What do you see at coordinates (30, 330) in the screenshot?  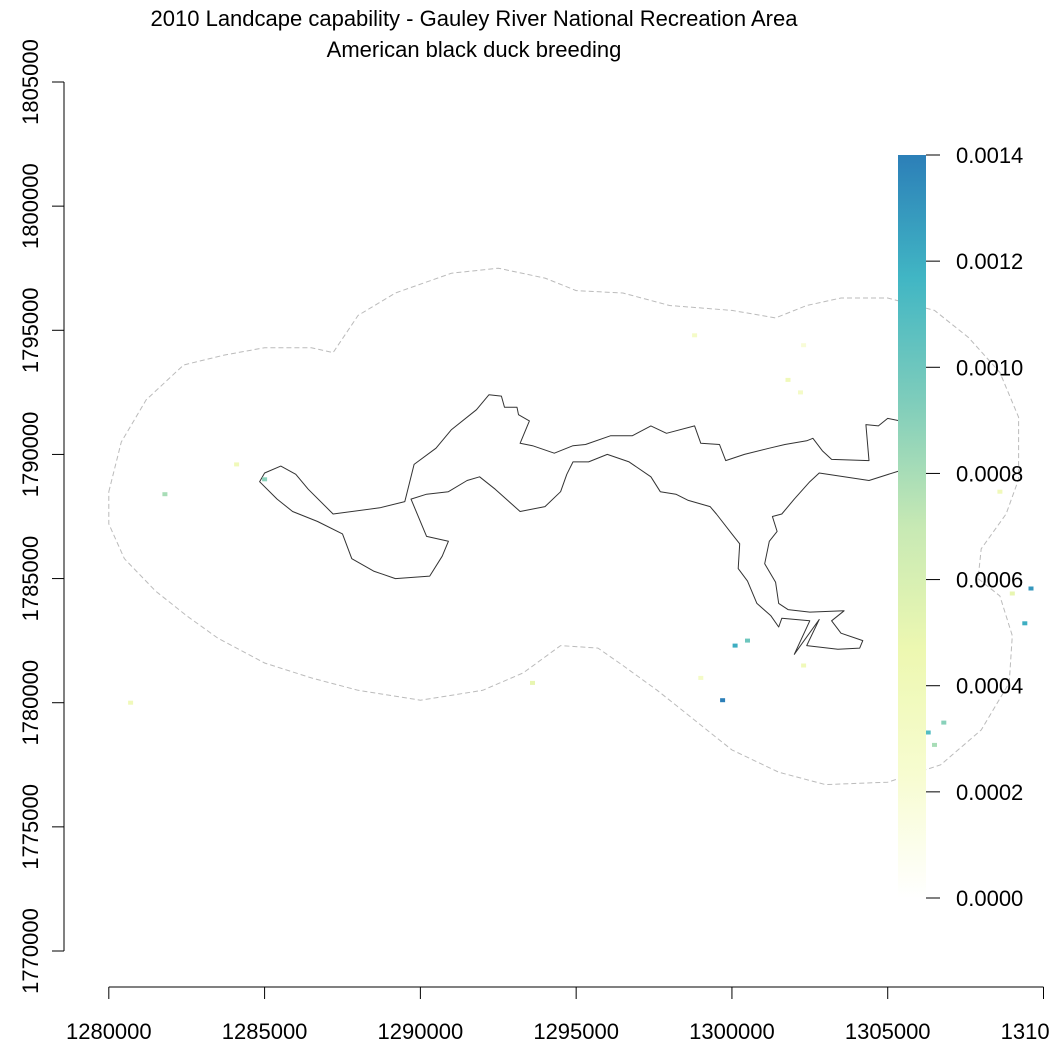 I see `y-tick-label: 1795000` at bounding box center [30, 330].